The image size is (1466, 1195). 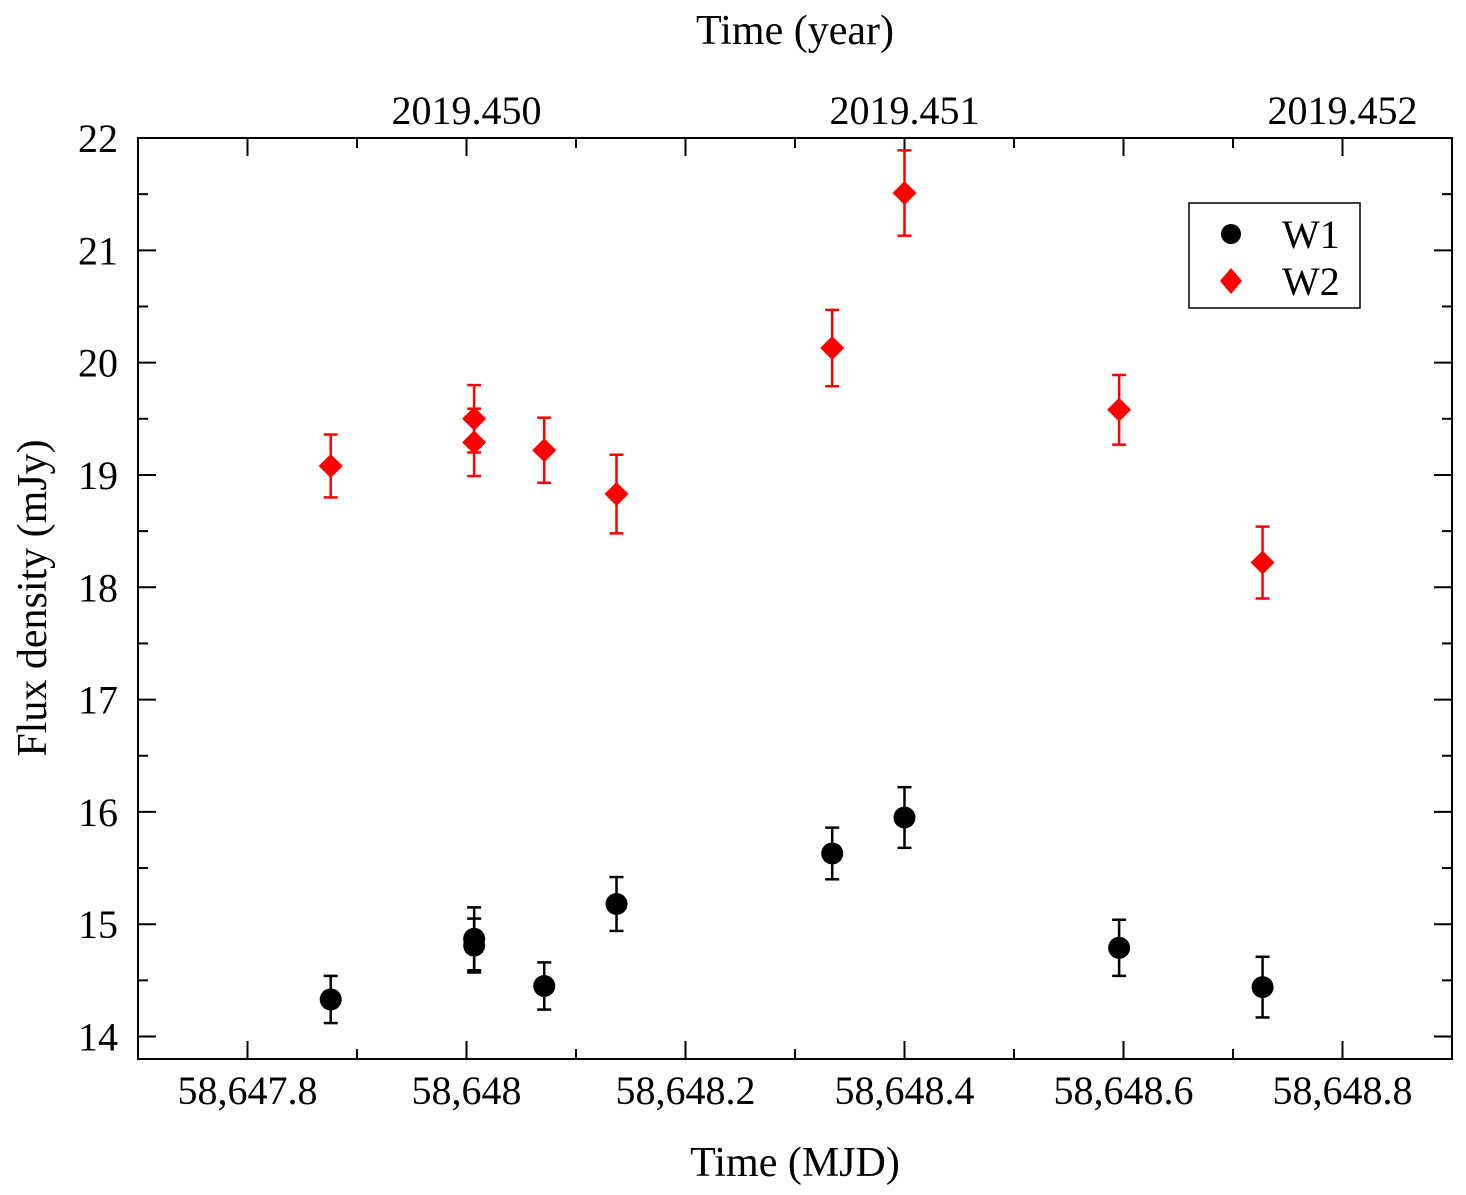 What do you see at coordinates (98, 363) in the screenshot?
I see `y-tick-label: 20` at bounding box center [98, 363].